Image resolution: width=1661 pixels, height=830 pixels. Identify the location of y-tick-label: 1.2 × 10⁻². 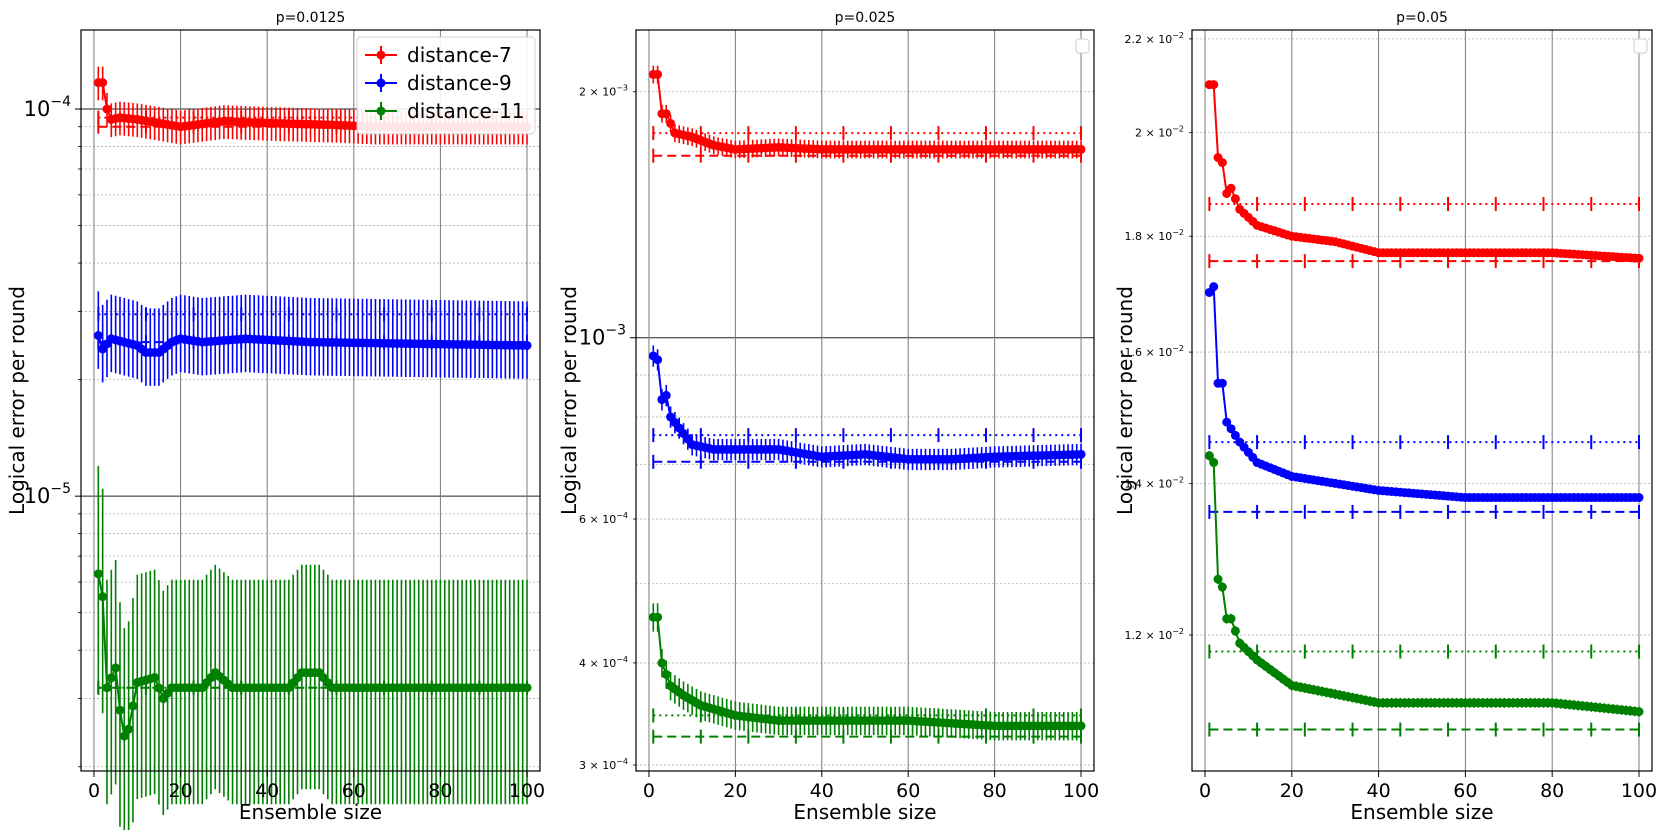
(1155, 634).